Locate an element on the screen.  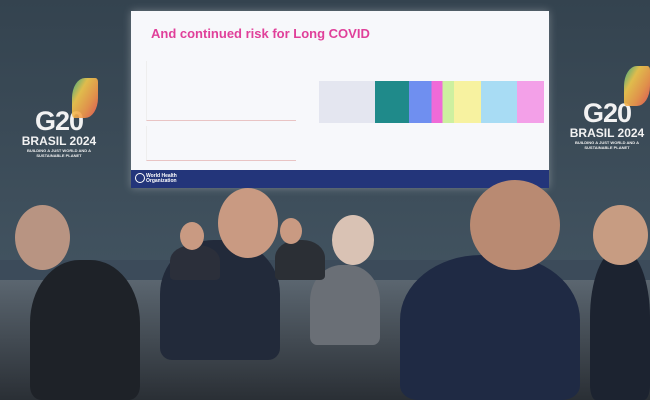
variant-stacked-chart is located at coordinates (431, 102).